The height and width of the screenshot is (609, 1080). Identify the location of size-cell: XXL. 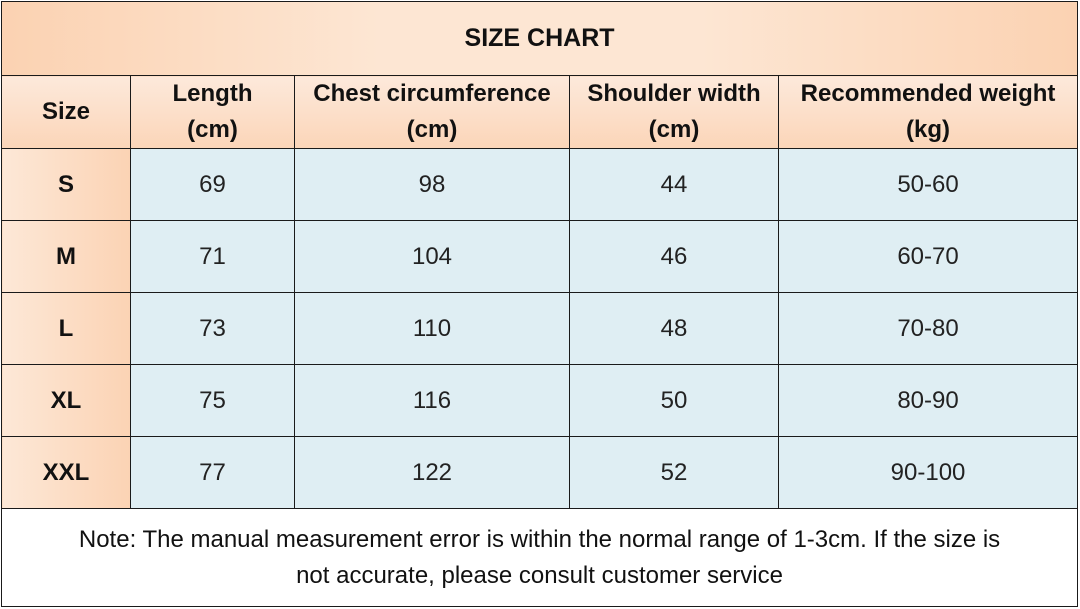
(66, 472).